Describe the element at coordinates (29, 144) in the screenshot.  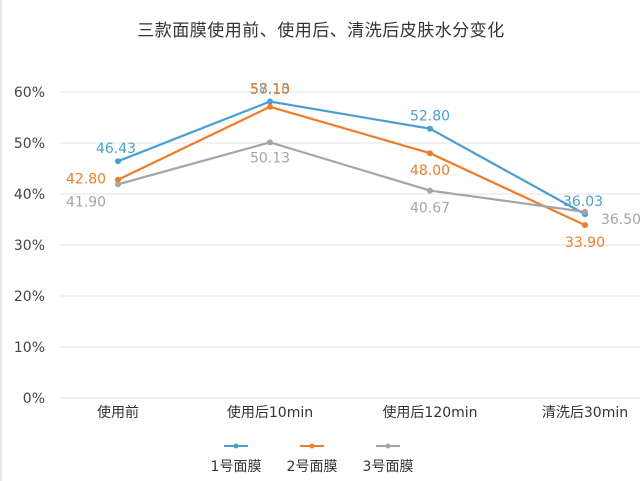
I see `y-tick-label: 50%` at that location.